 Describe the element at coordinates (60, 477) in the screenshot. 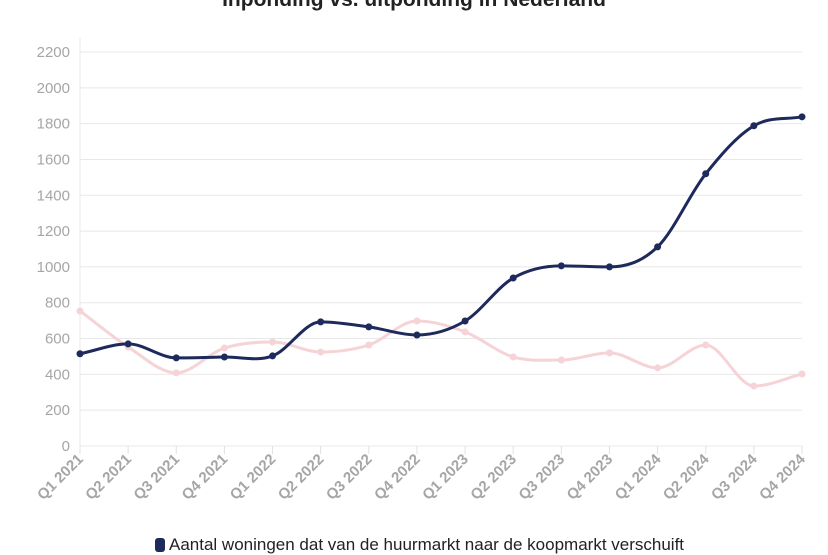

I see `x-tick-label: Q1 2021` at that location.